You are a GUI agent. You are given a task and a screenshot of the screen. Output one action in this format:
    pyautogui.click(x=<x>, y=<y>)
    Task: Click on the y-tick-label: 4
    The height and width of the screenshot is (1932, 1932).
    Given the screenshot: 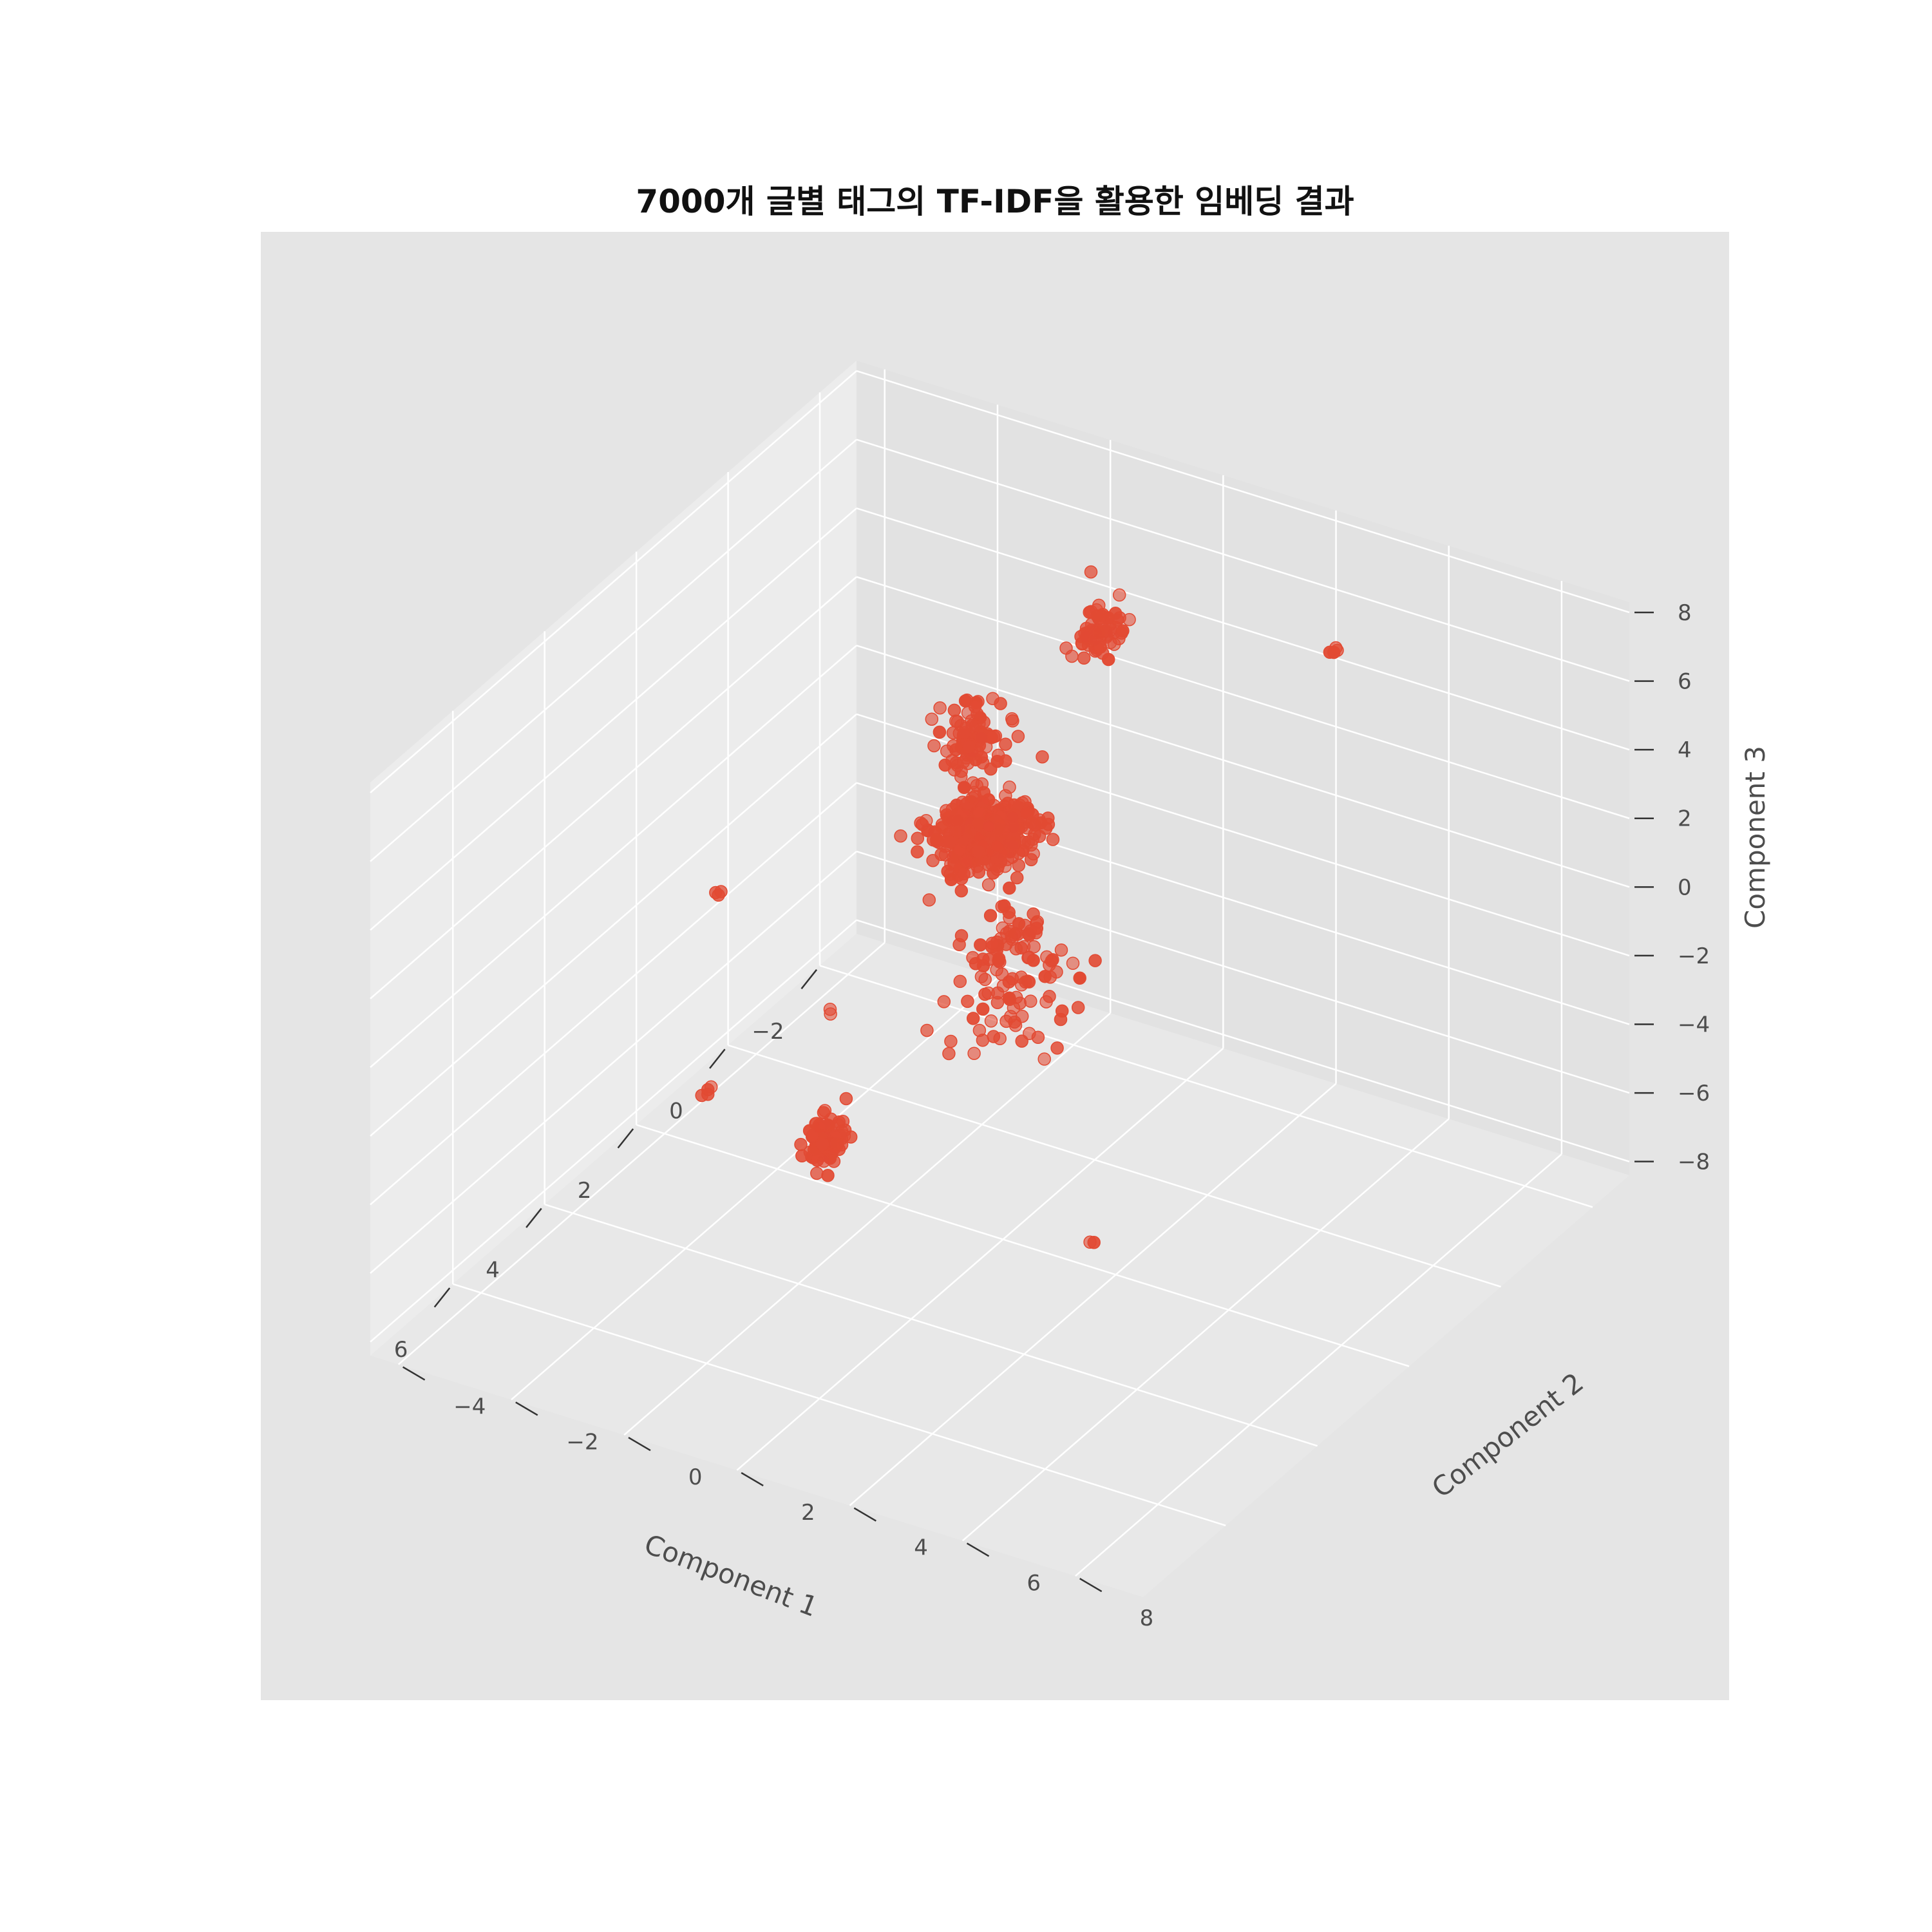 What is the action you would take?
    pyautogui.click(x=921, y=1548)
    